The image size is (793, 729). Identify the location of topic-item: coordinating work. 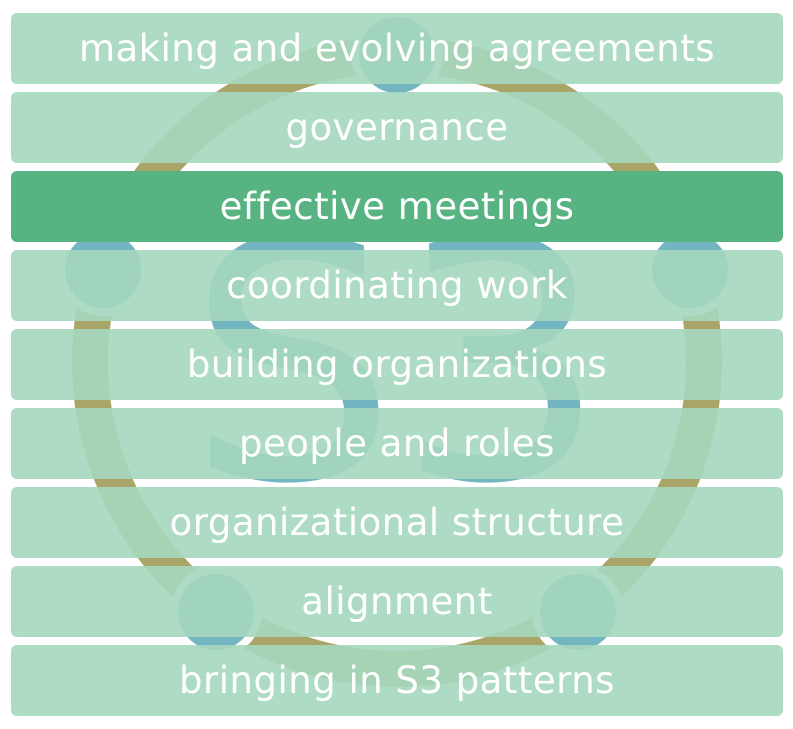
(397, 285).